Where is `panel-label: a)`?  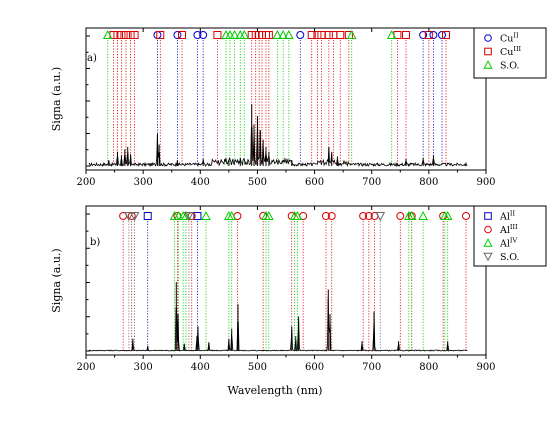
panel-label: a) is located at coordinates (92, 58).